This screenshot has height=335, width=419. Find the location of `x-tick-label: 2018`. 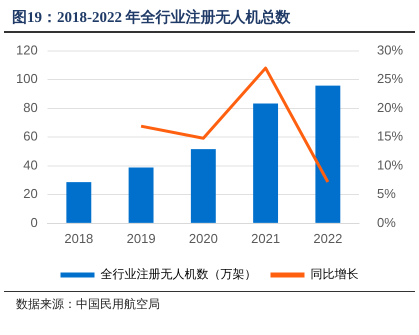

x-tick-label: 2018 is located at coordinates (79, 238).